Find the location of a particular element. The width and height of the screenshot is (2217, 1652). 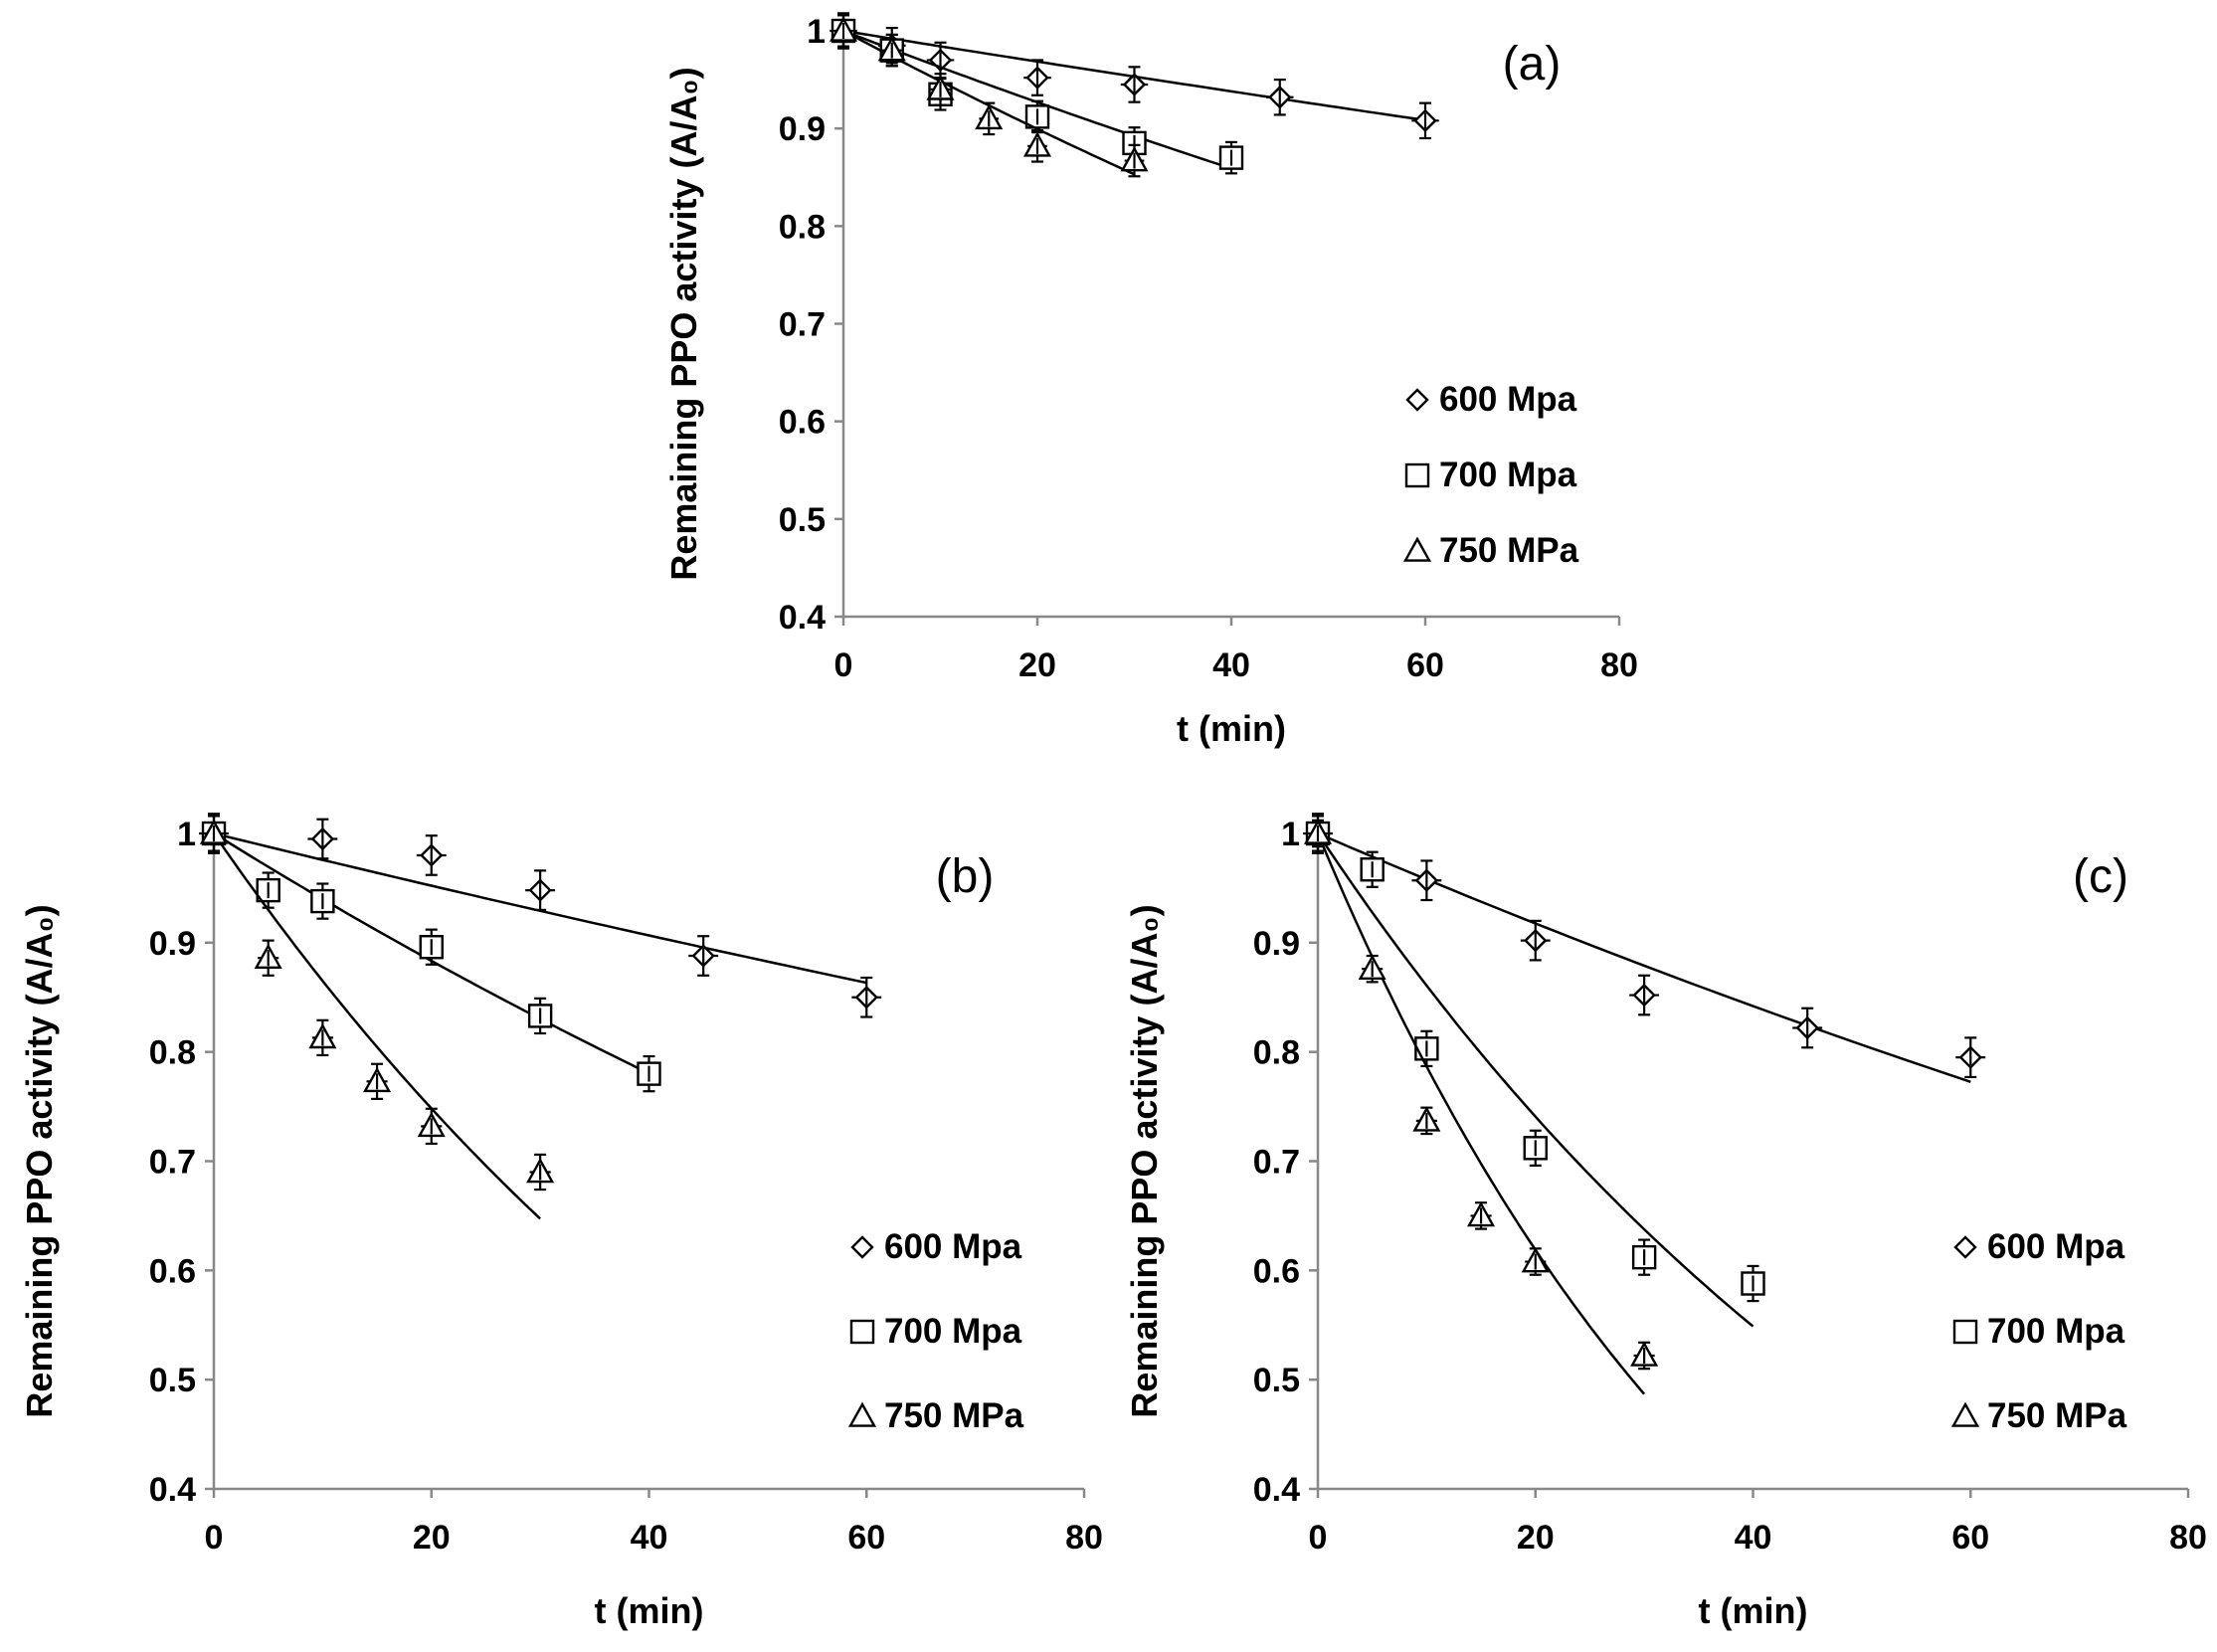

panel-label: (c) is located at coordinates (2100, 876).